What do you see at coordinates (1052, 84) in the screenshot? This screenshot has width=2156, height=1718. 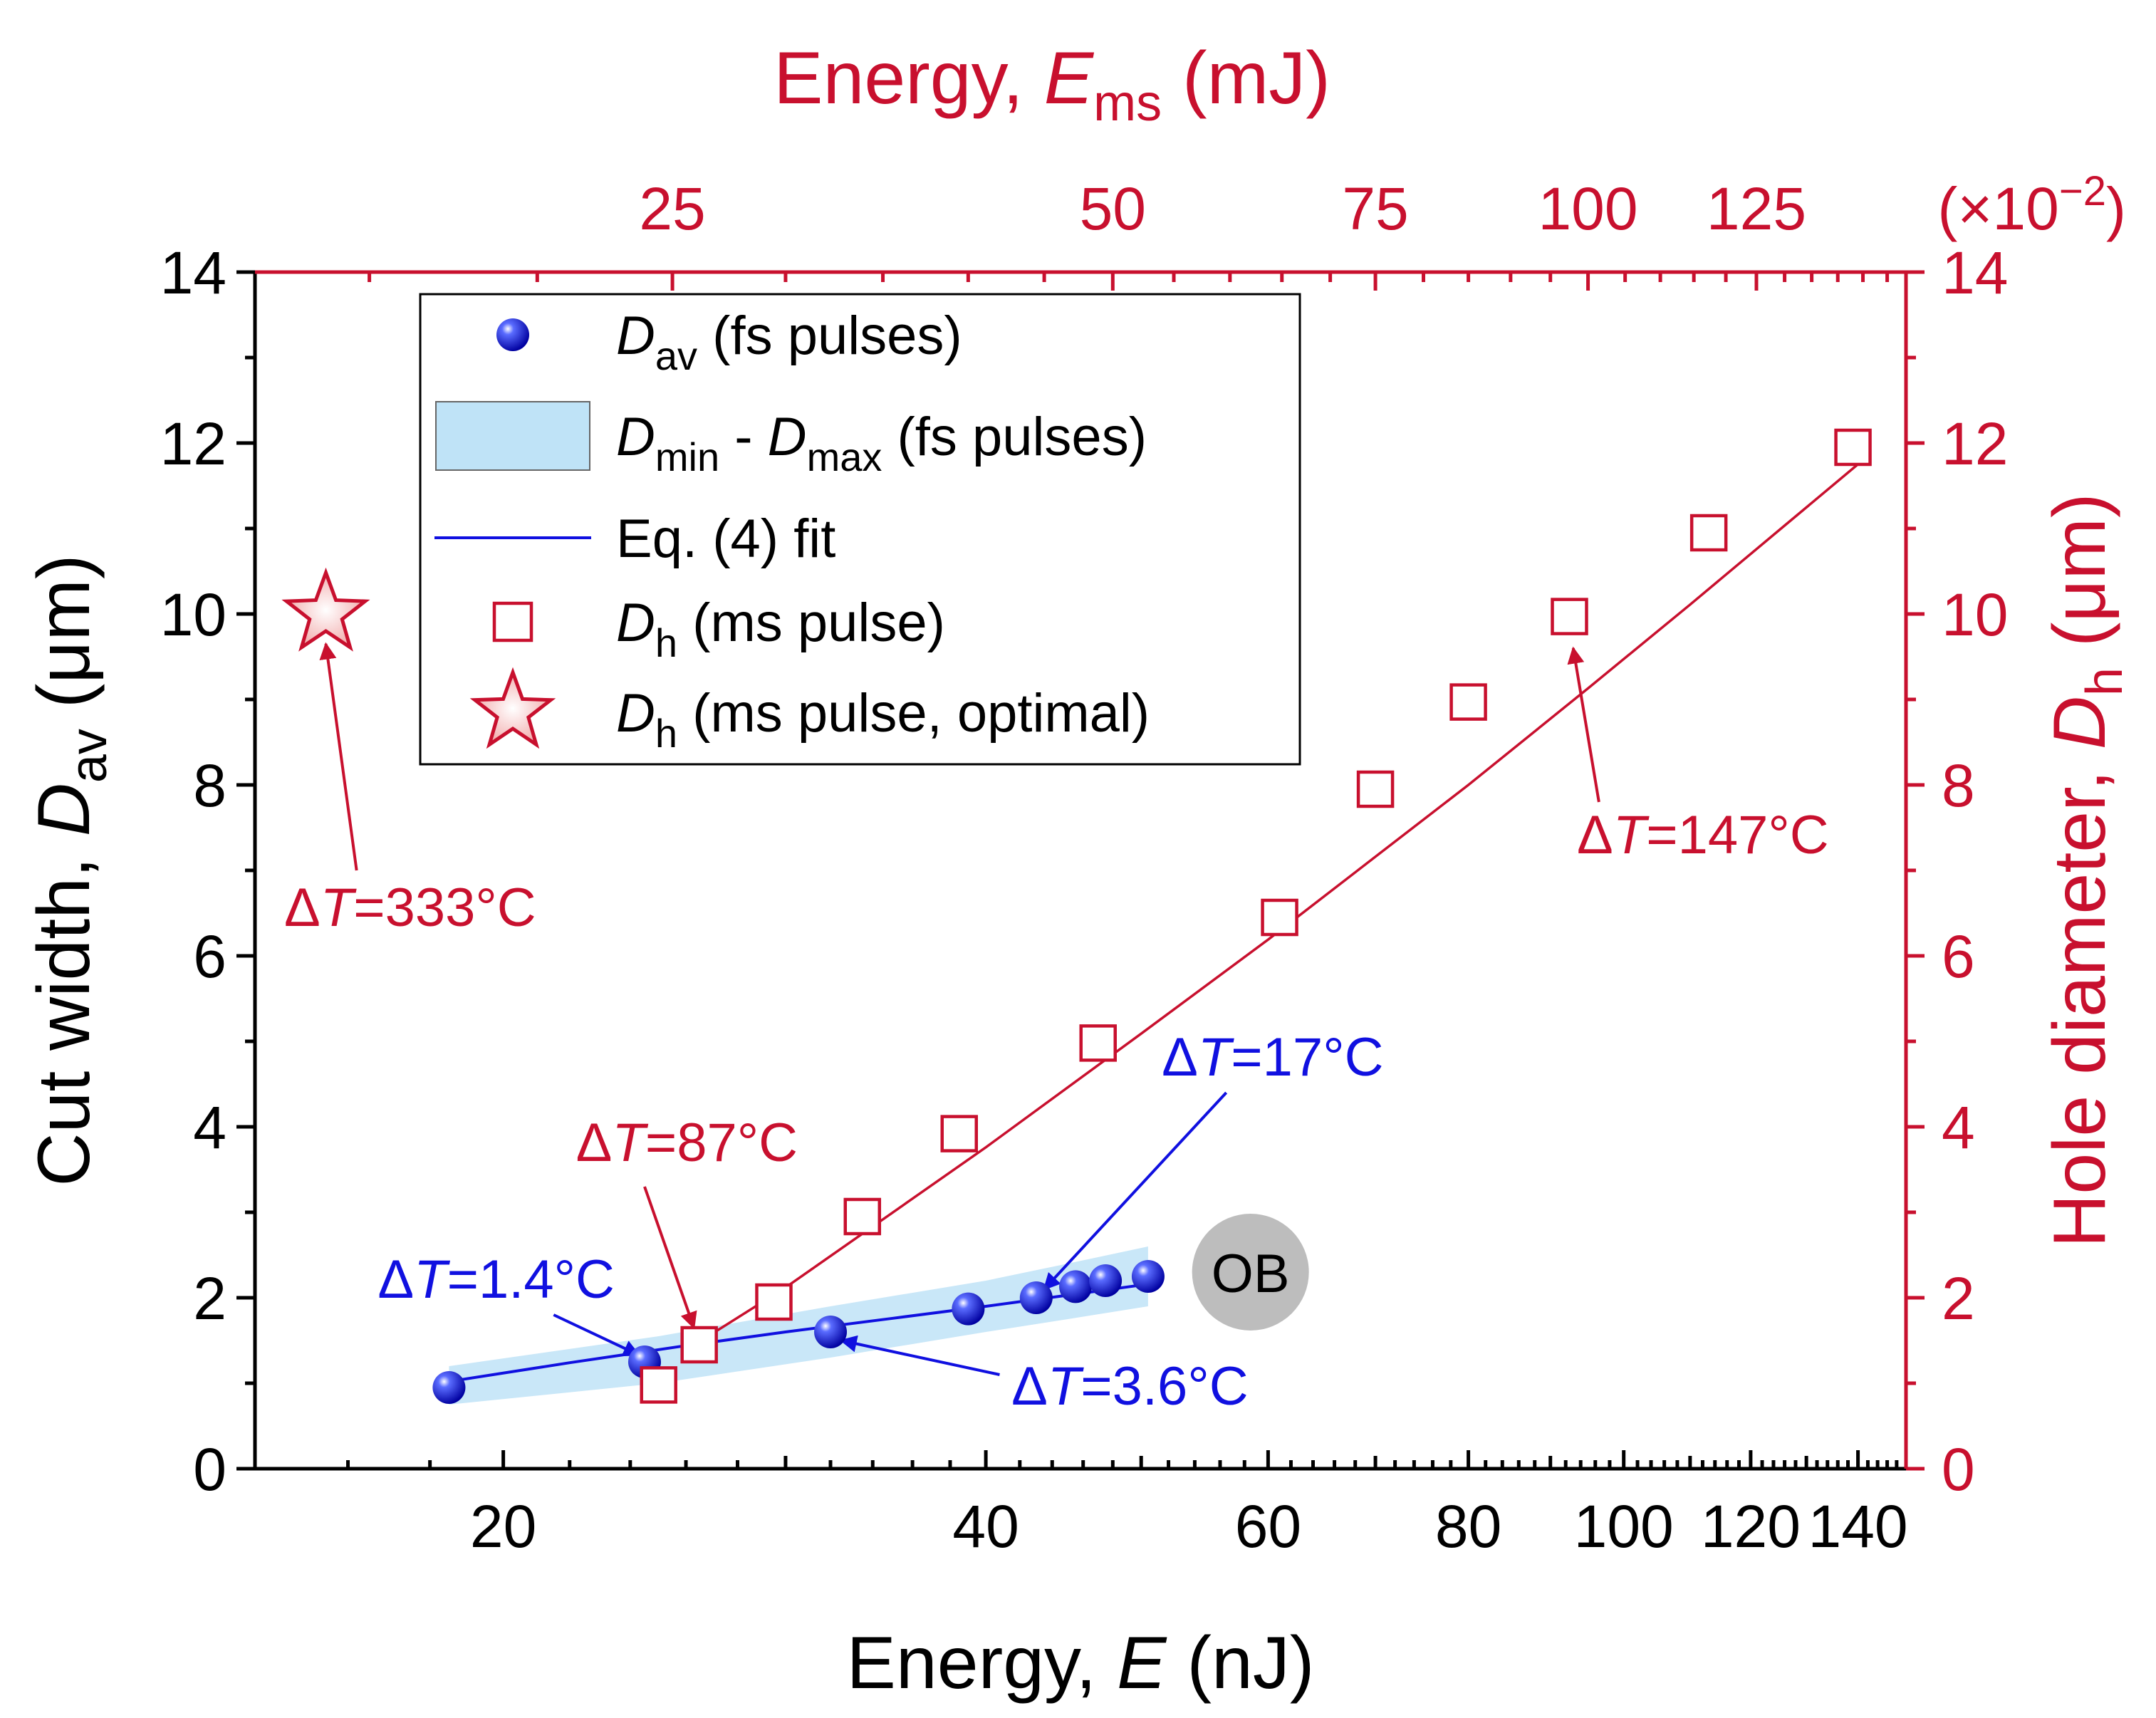 I see `top-axis-title: Energy, Ems (mJ)` at bounding box center [1052, 84].